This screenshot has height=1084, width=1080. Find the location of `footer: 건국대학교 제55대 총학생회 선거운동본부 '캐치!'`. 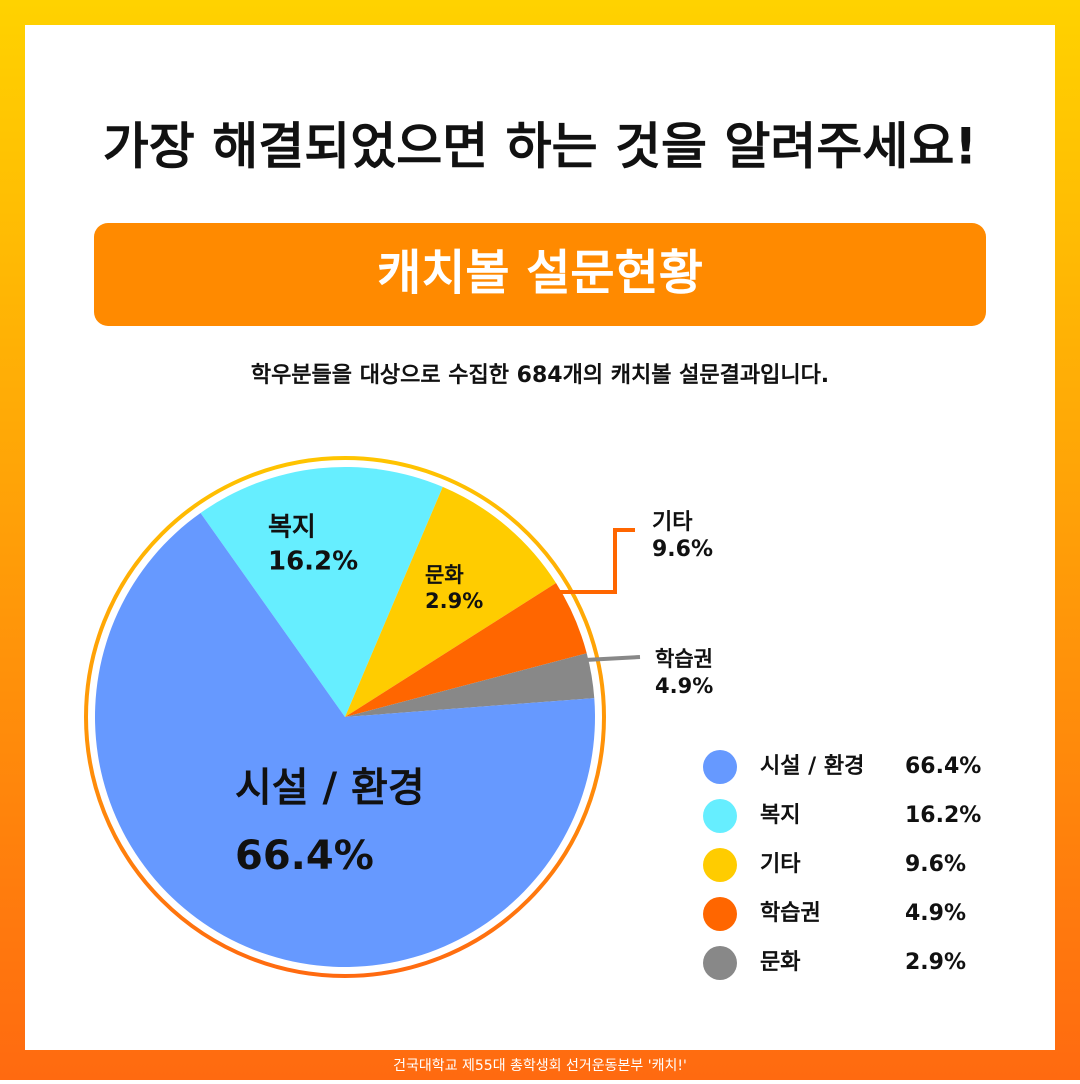

footer: 건국대학교 제55대 총학생회 선거운동본부 '캐치!' is located at coordinates (540, 1066).